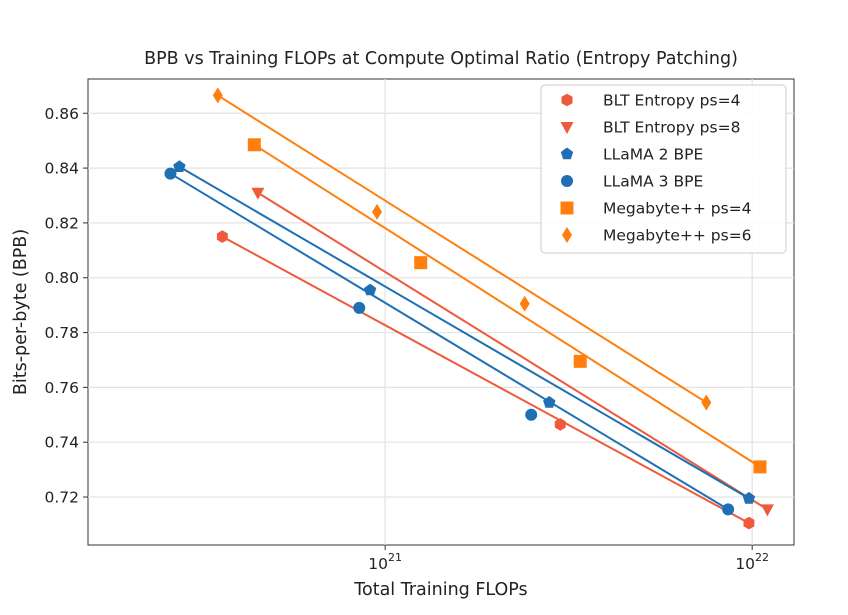 This screenshot has height=615, width=848. I want to click on x-axis-ticks: 1021 1022, so click(568, 559).